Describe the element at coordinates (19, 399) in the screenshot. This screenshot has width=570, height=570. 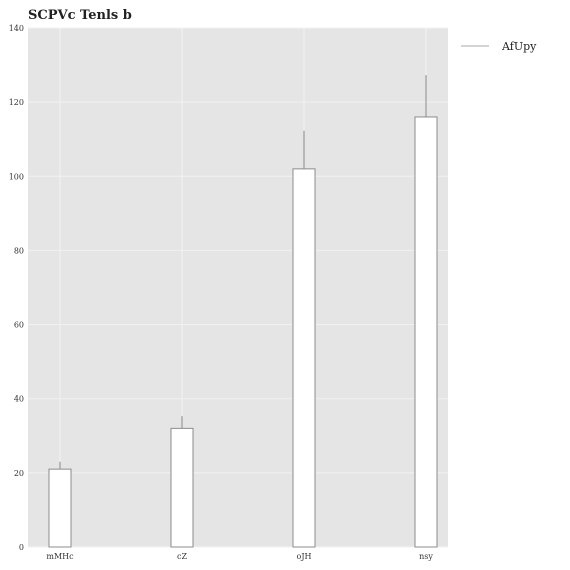
I see `y-tick-label: 40` at that location.